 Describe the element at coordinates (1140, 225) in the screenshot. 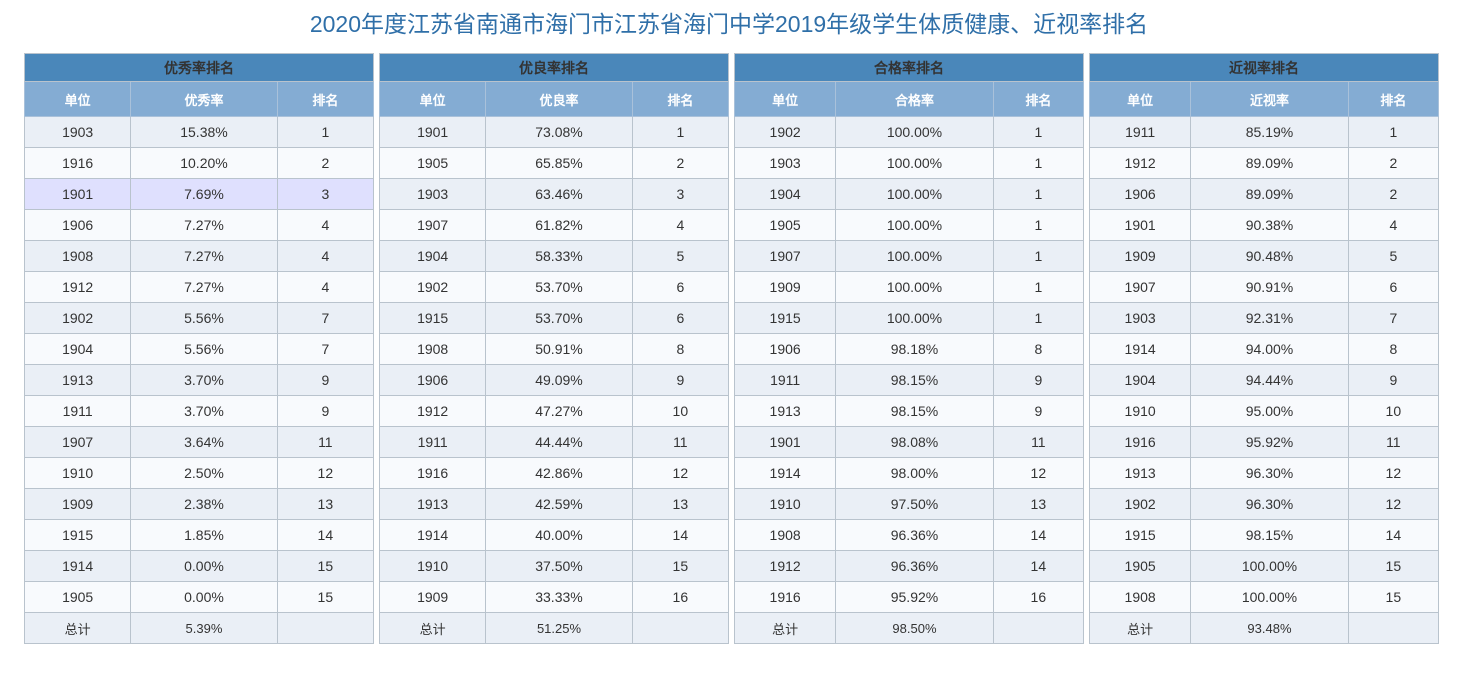

I see `unit-cell: 1901` at that location.